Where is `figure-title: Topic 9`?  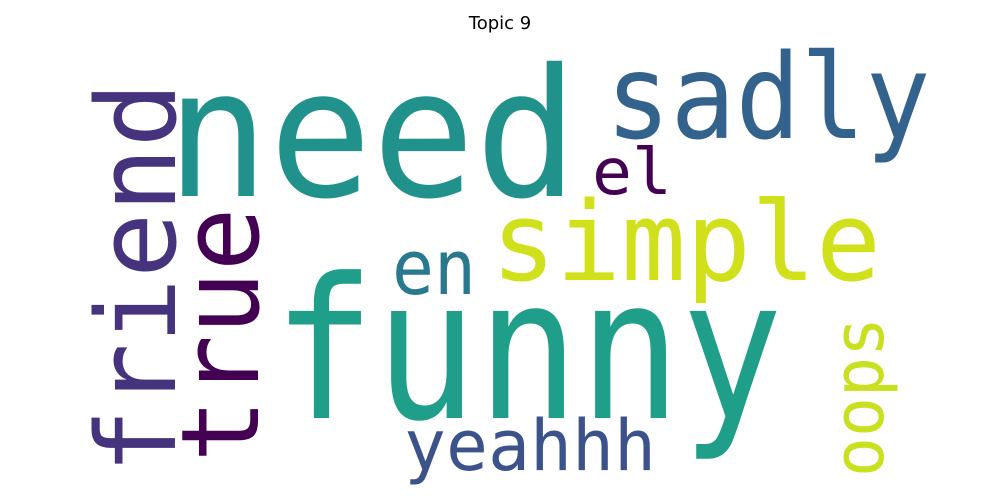 figure-title: Topic 9 is located at coordinates (500, 23).